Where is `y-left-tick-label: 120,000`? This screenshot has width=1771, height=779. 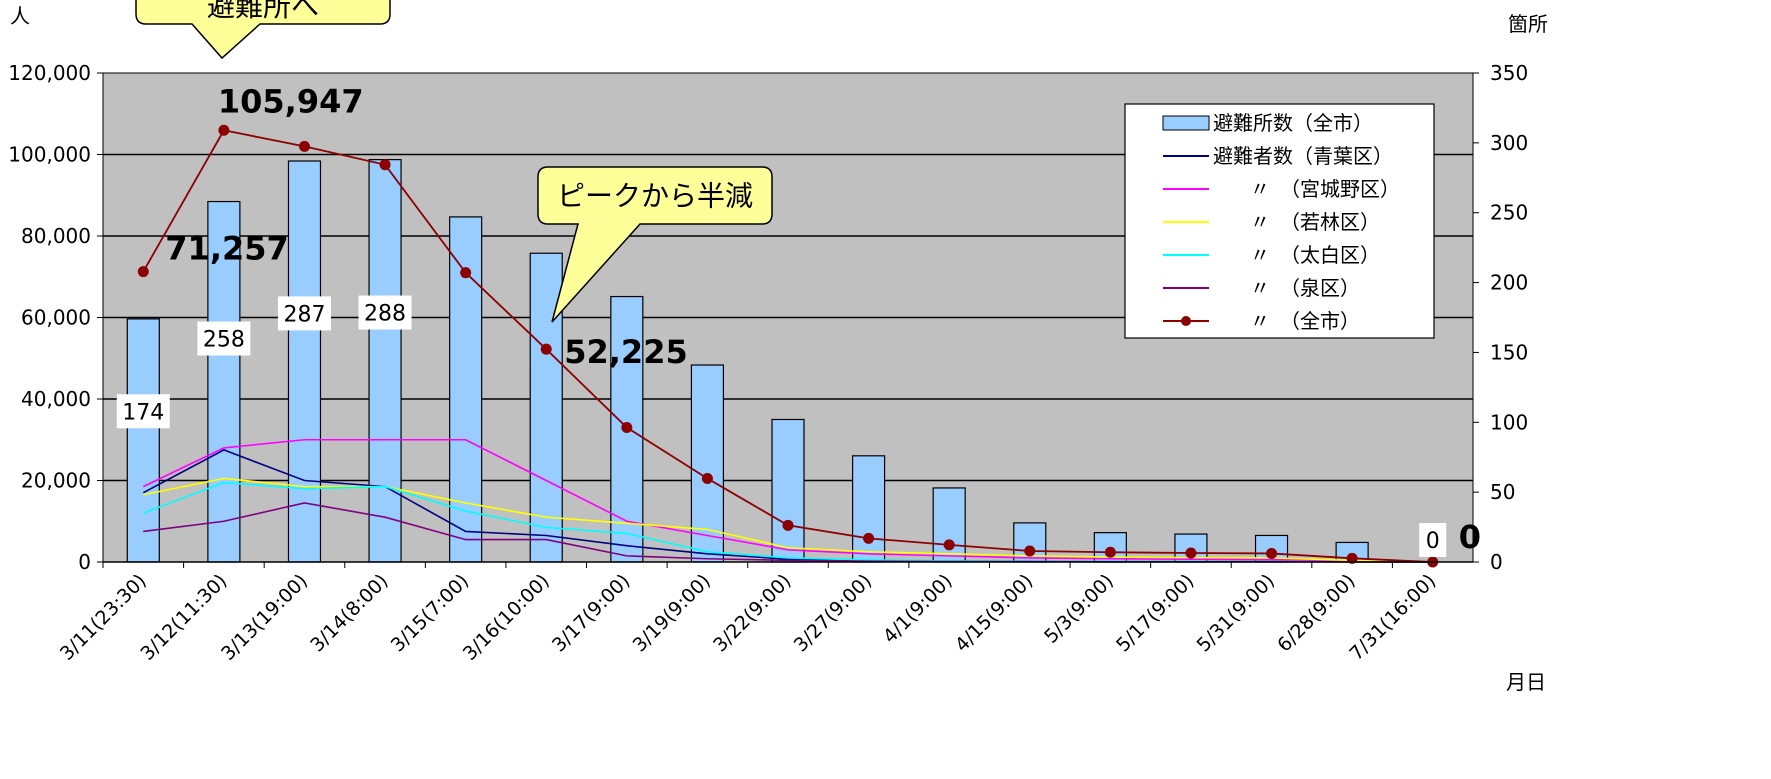
y-left-tick-label: 120,000 is located at coordinates (49, 73).